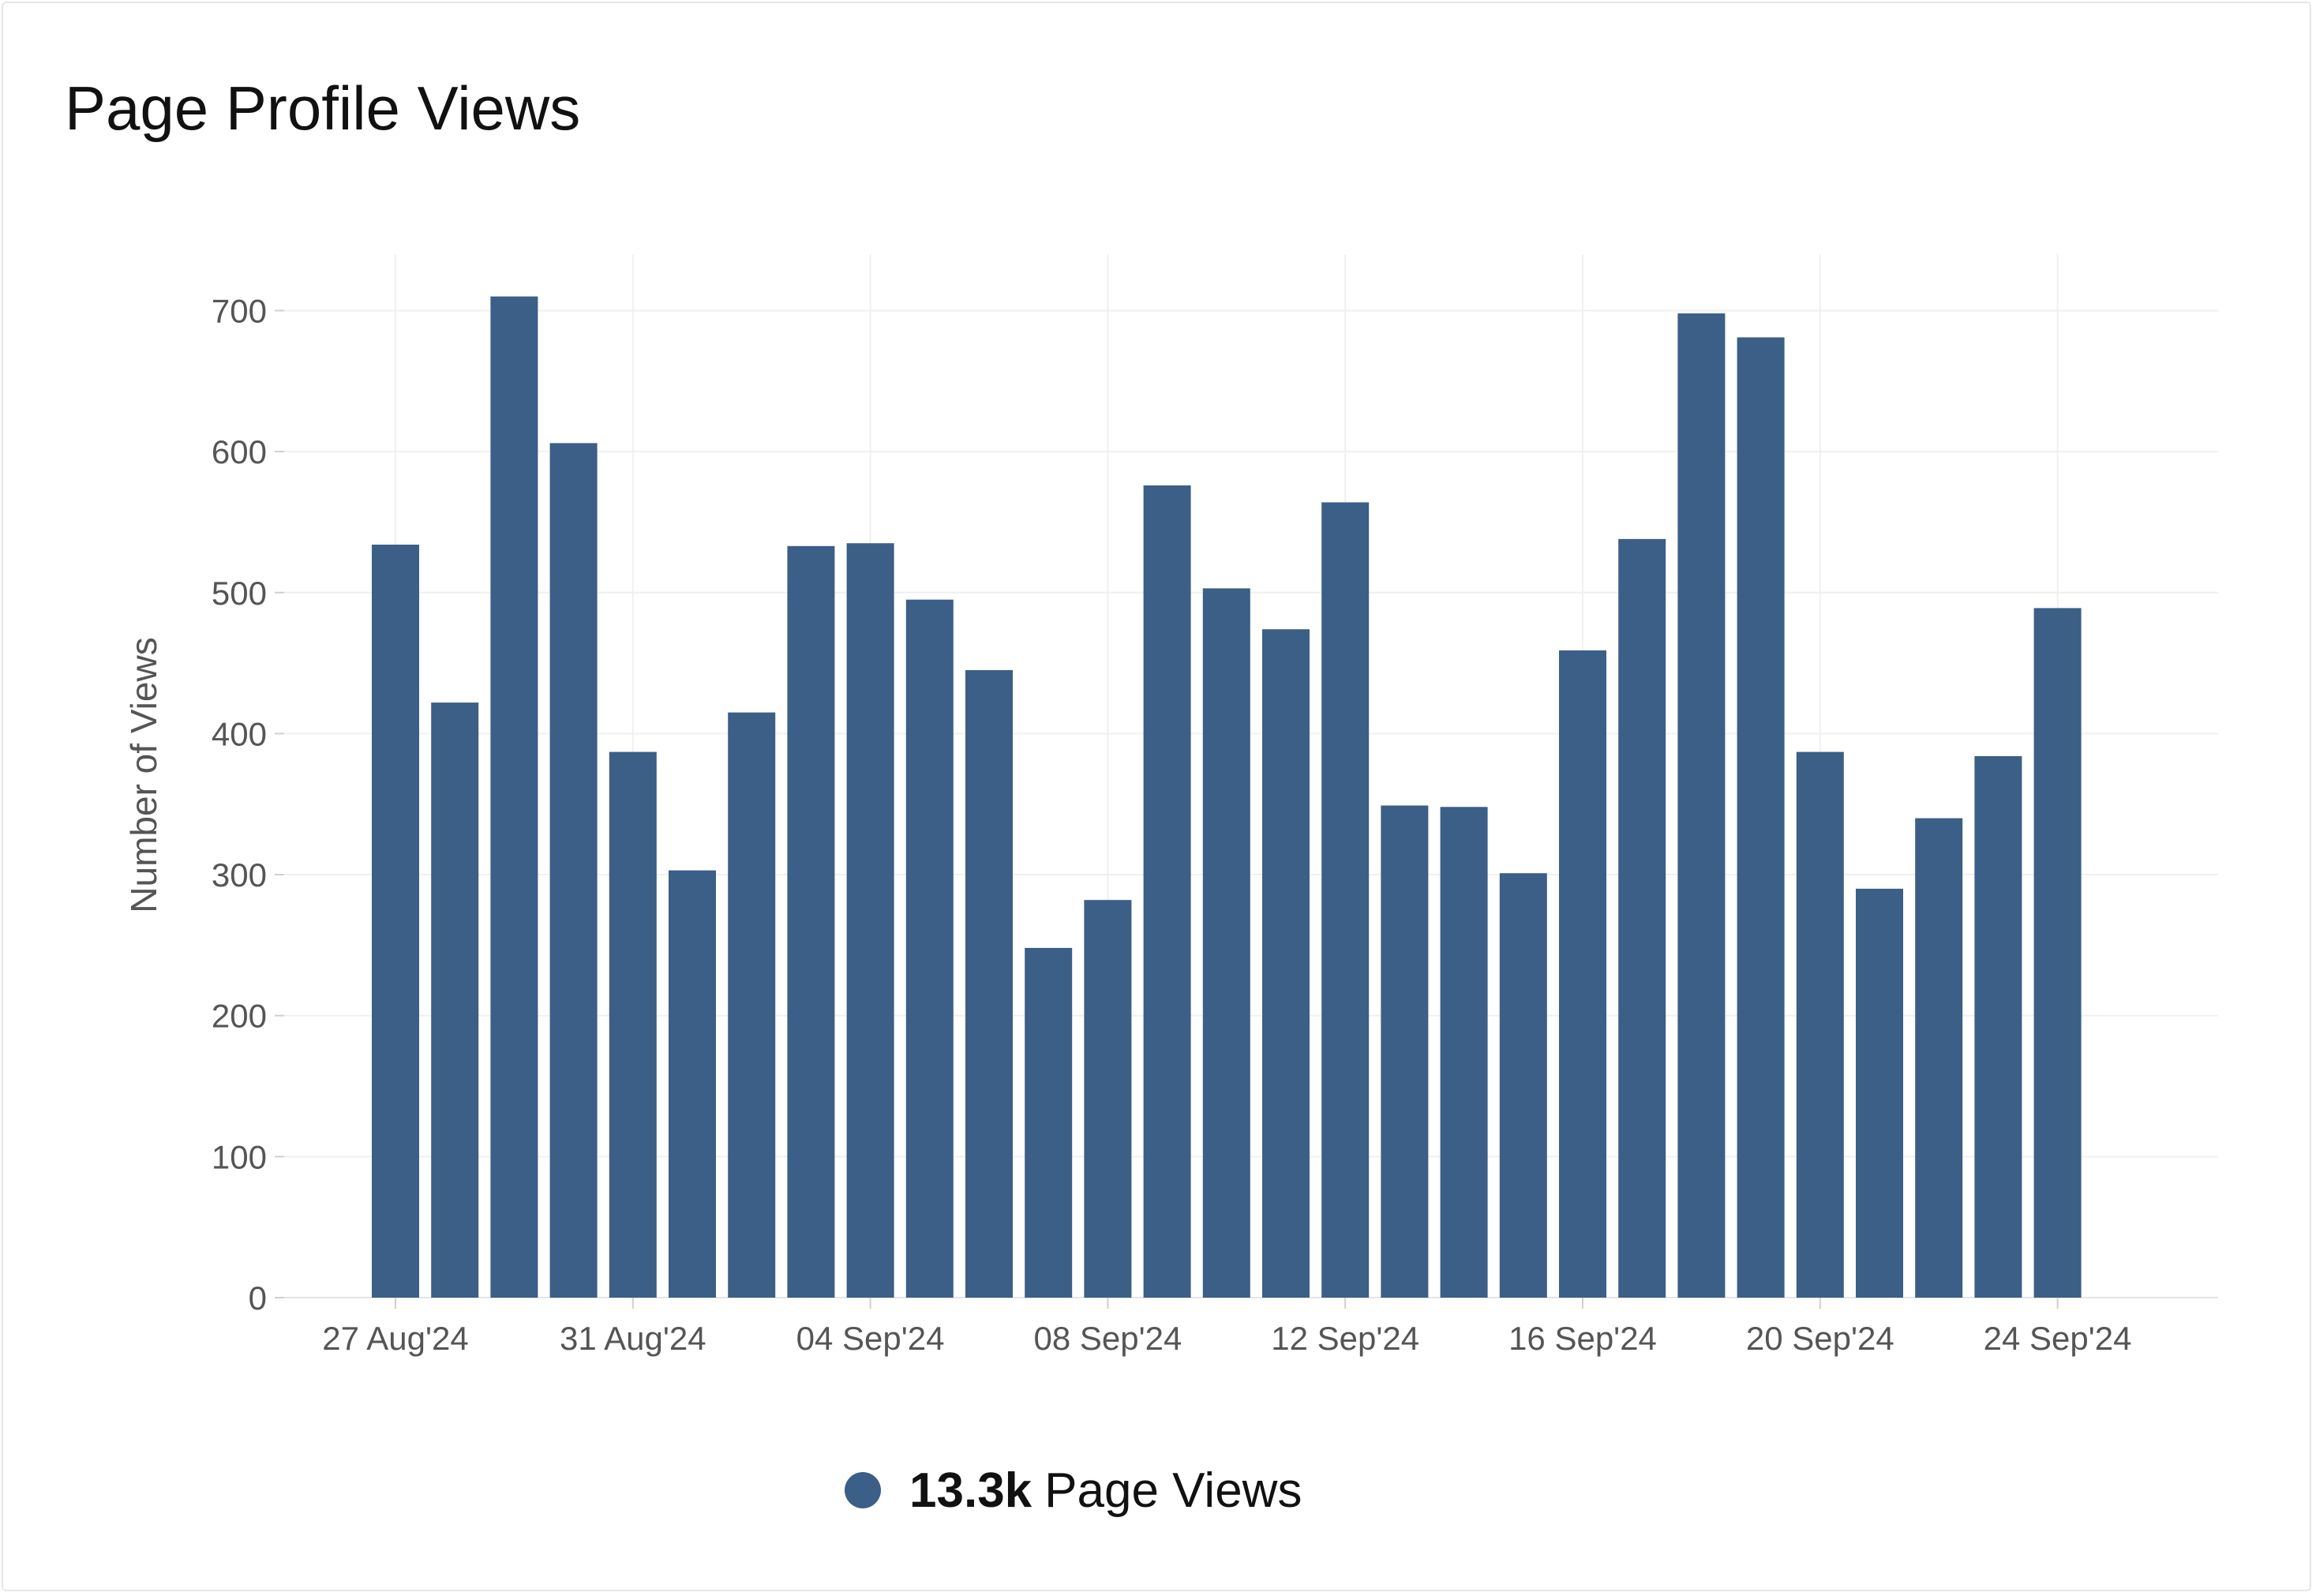 The width and height of the screenshot is (2316, 1596). What do you see at coordinates (1049, 1123) in the screenshot?
I see `bar: 07 Sep'24: 248` at bounding box center [1049, 1123].